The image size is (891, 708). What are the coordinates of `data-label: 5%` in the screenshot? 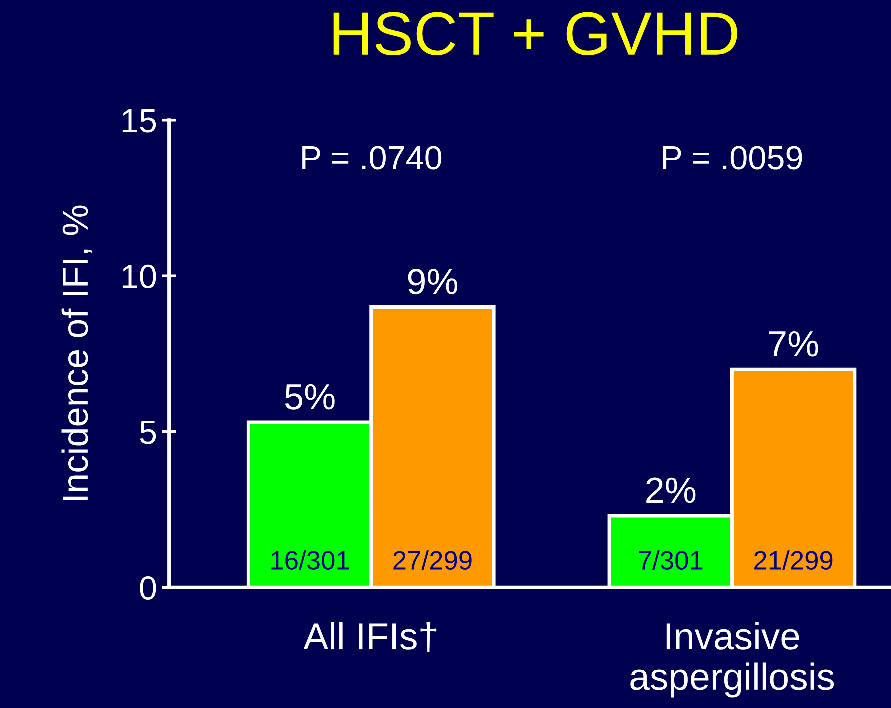 It's located at (310, 397).